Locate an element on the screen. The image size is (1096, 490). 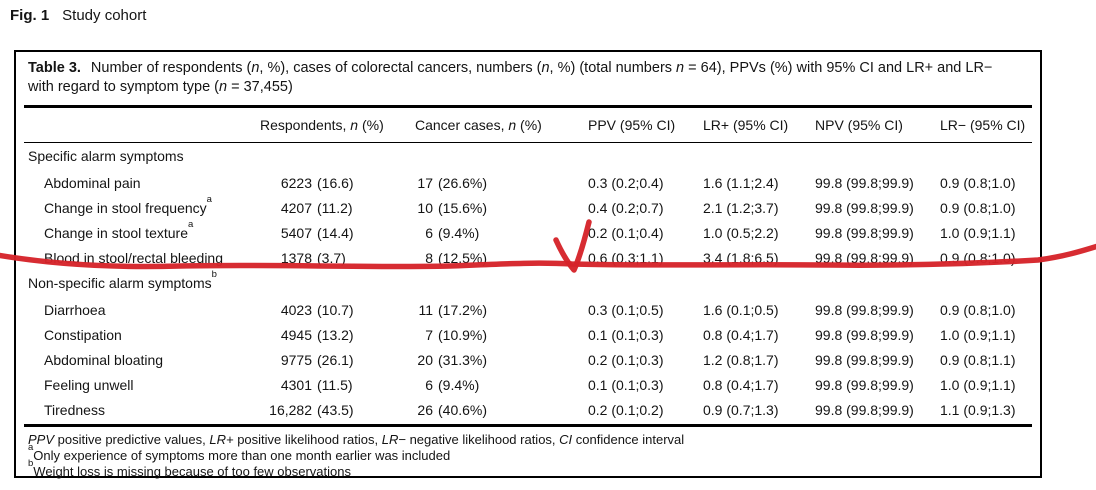
footnote-text: positive likelihood ratios, is located at coordinates (307, 439).